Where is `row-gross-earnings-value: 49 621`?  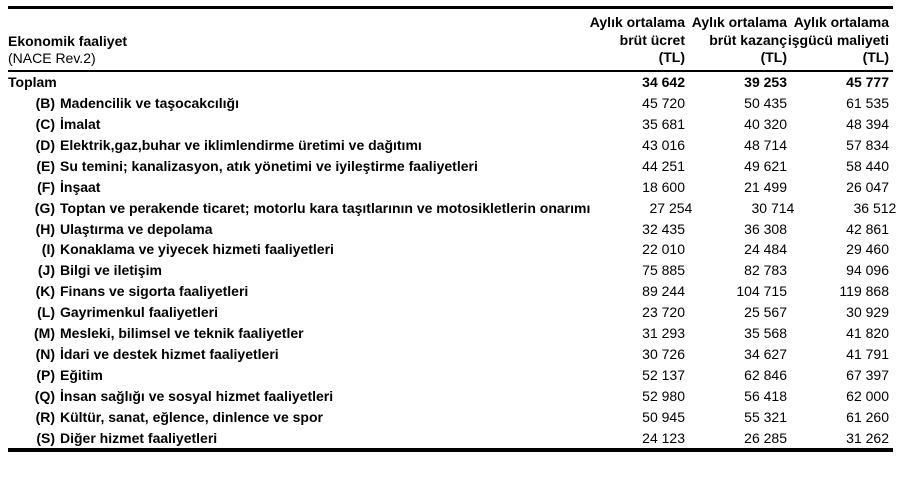 row-gross-earnings-value: 49 621 is located at coordinates (765, 165).